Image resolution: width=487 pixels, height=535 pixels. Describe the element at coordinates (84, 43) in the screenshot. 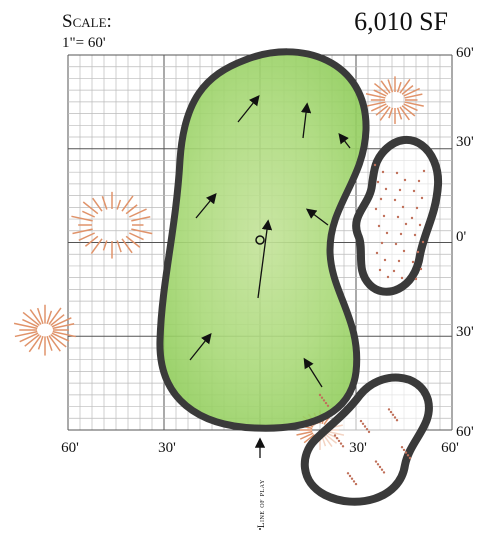

I see `scale-value: 1"= 60'` at that location.